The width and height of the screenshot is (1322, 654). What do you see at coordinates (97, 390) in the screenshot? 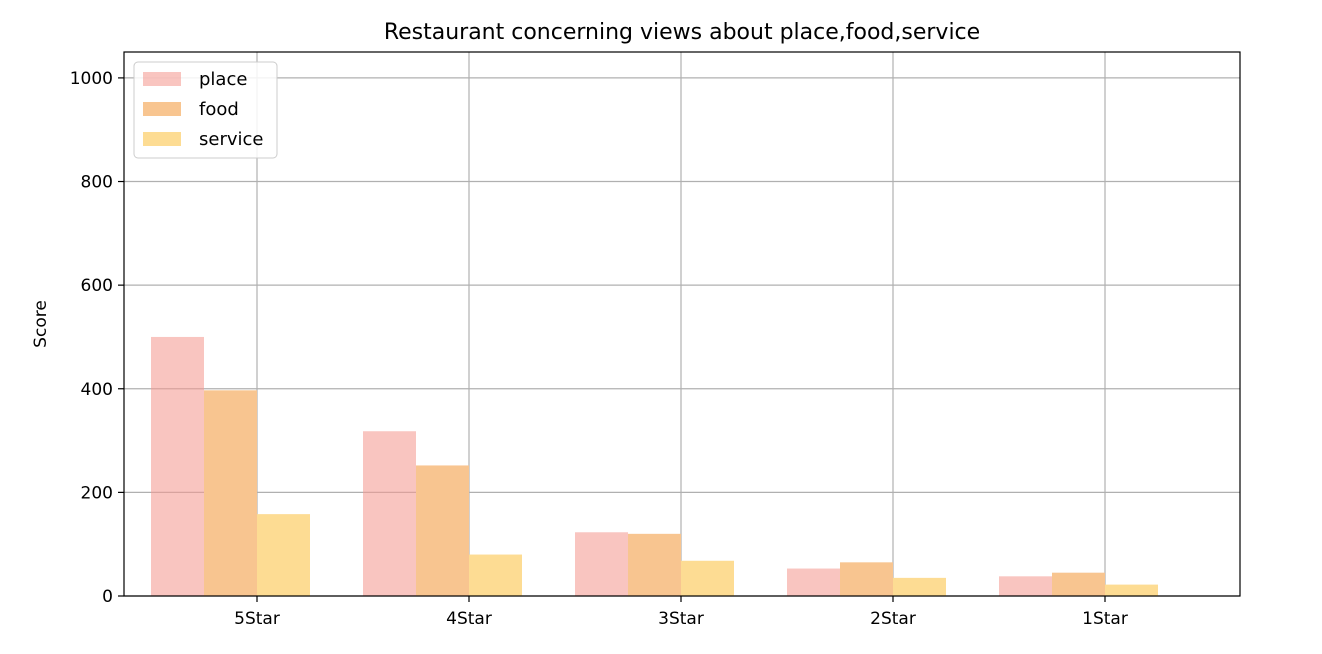
I see `y-tick-label: 400` at bounding box center [97, 390].